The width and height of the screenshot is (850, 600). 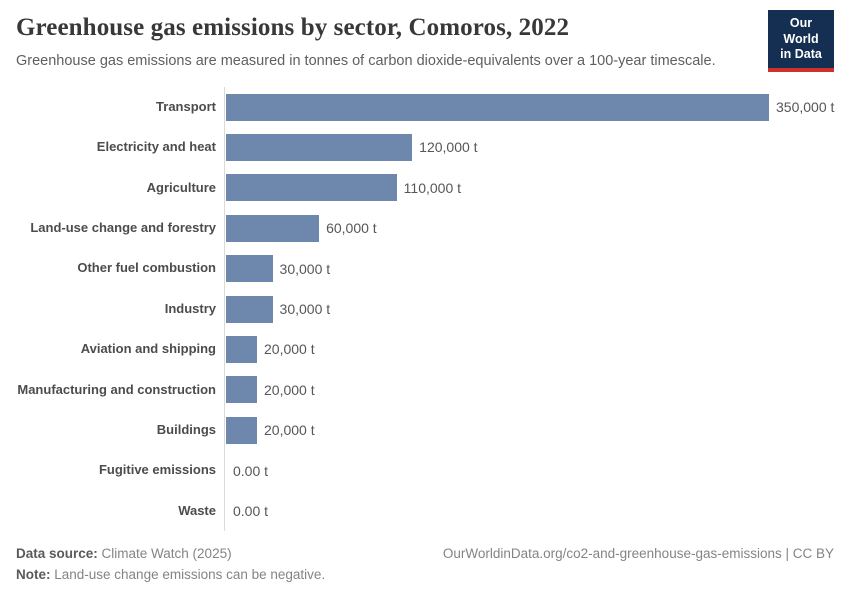 I want to click on bar-row: Electricity and heat 120,000 t, so click(x=425, y=147).